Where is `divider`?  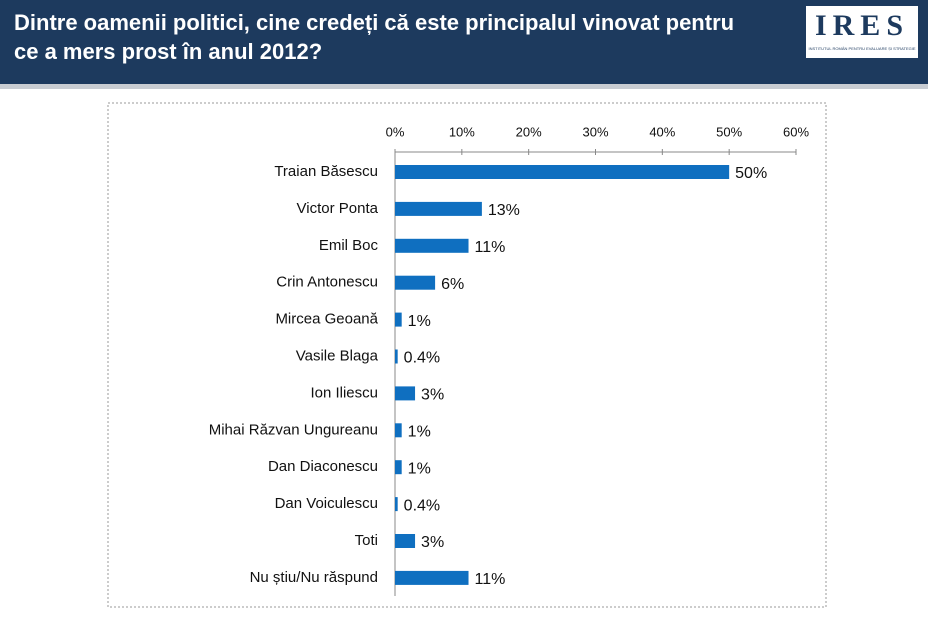
divider is located at coordinates (464, 86).